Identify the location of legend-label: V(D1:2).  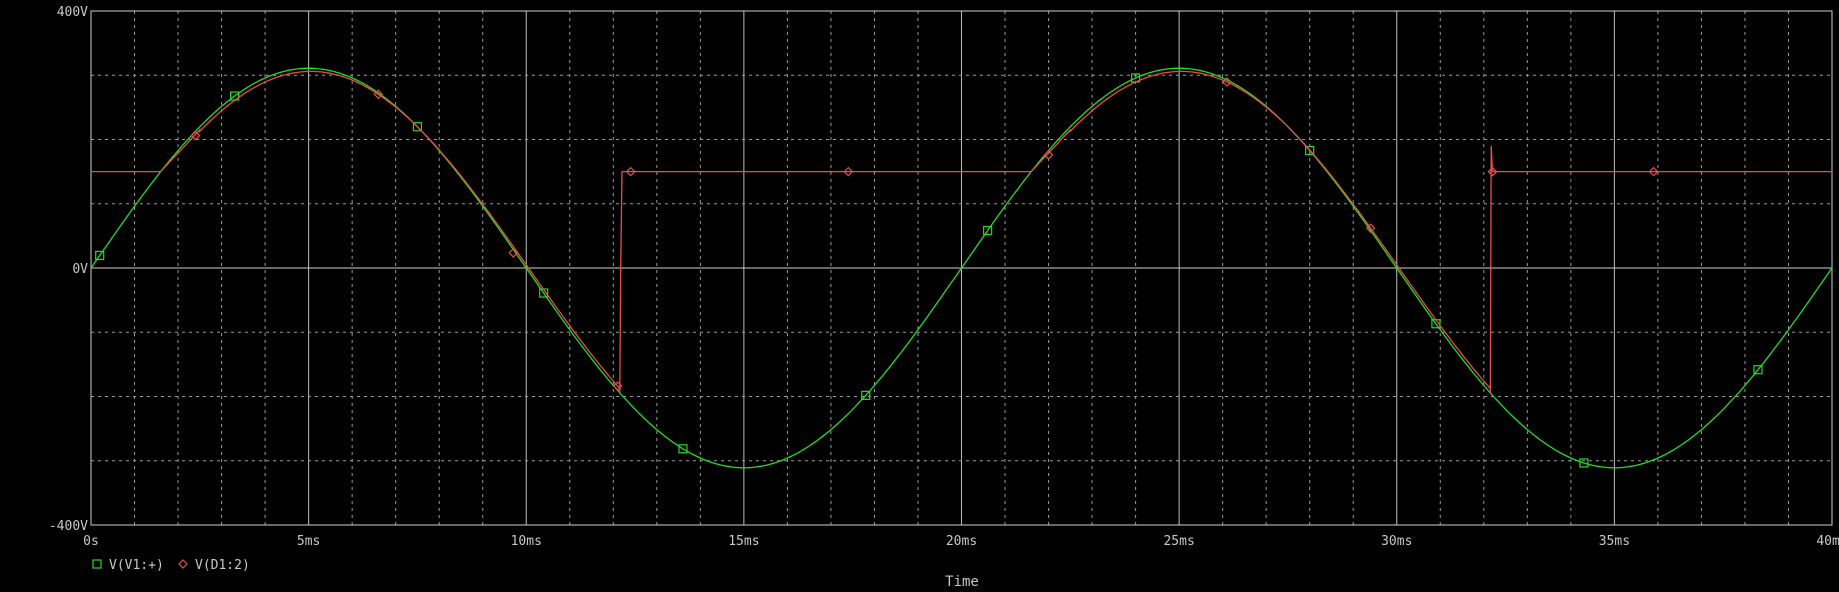
(222, 565).